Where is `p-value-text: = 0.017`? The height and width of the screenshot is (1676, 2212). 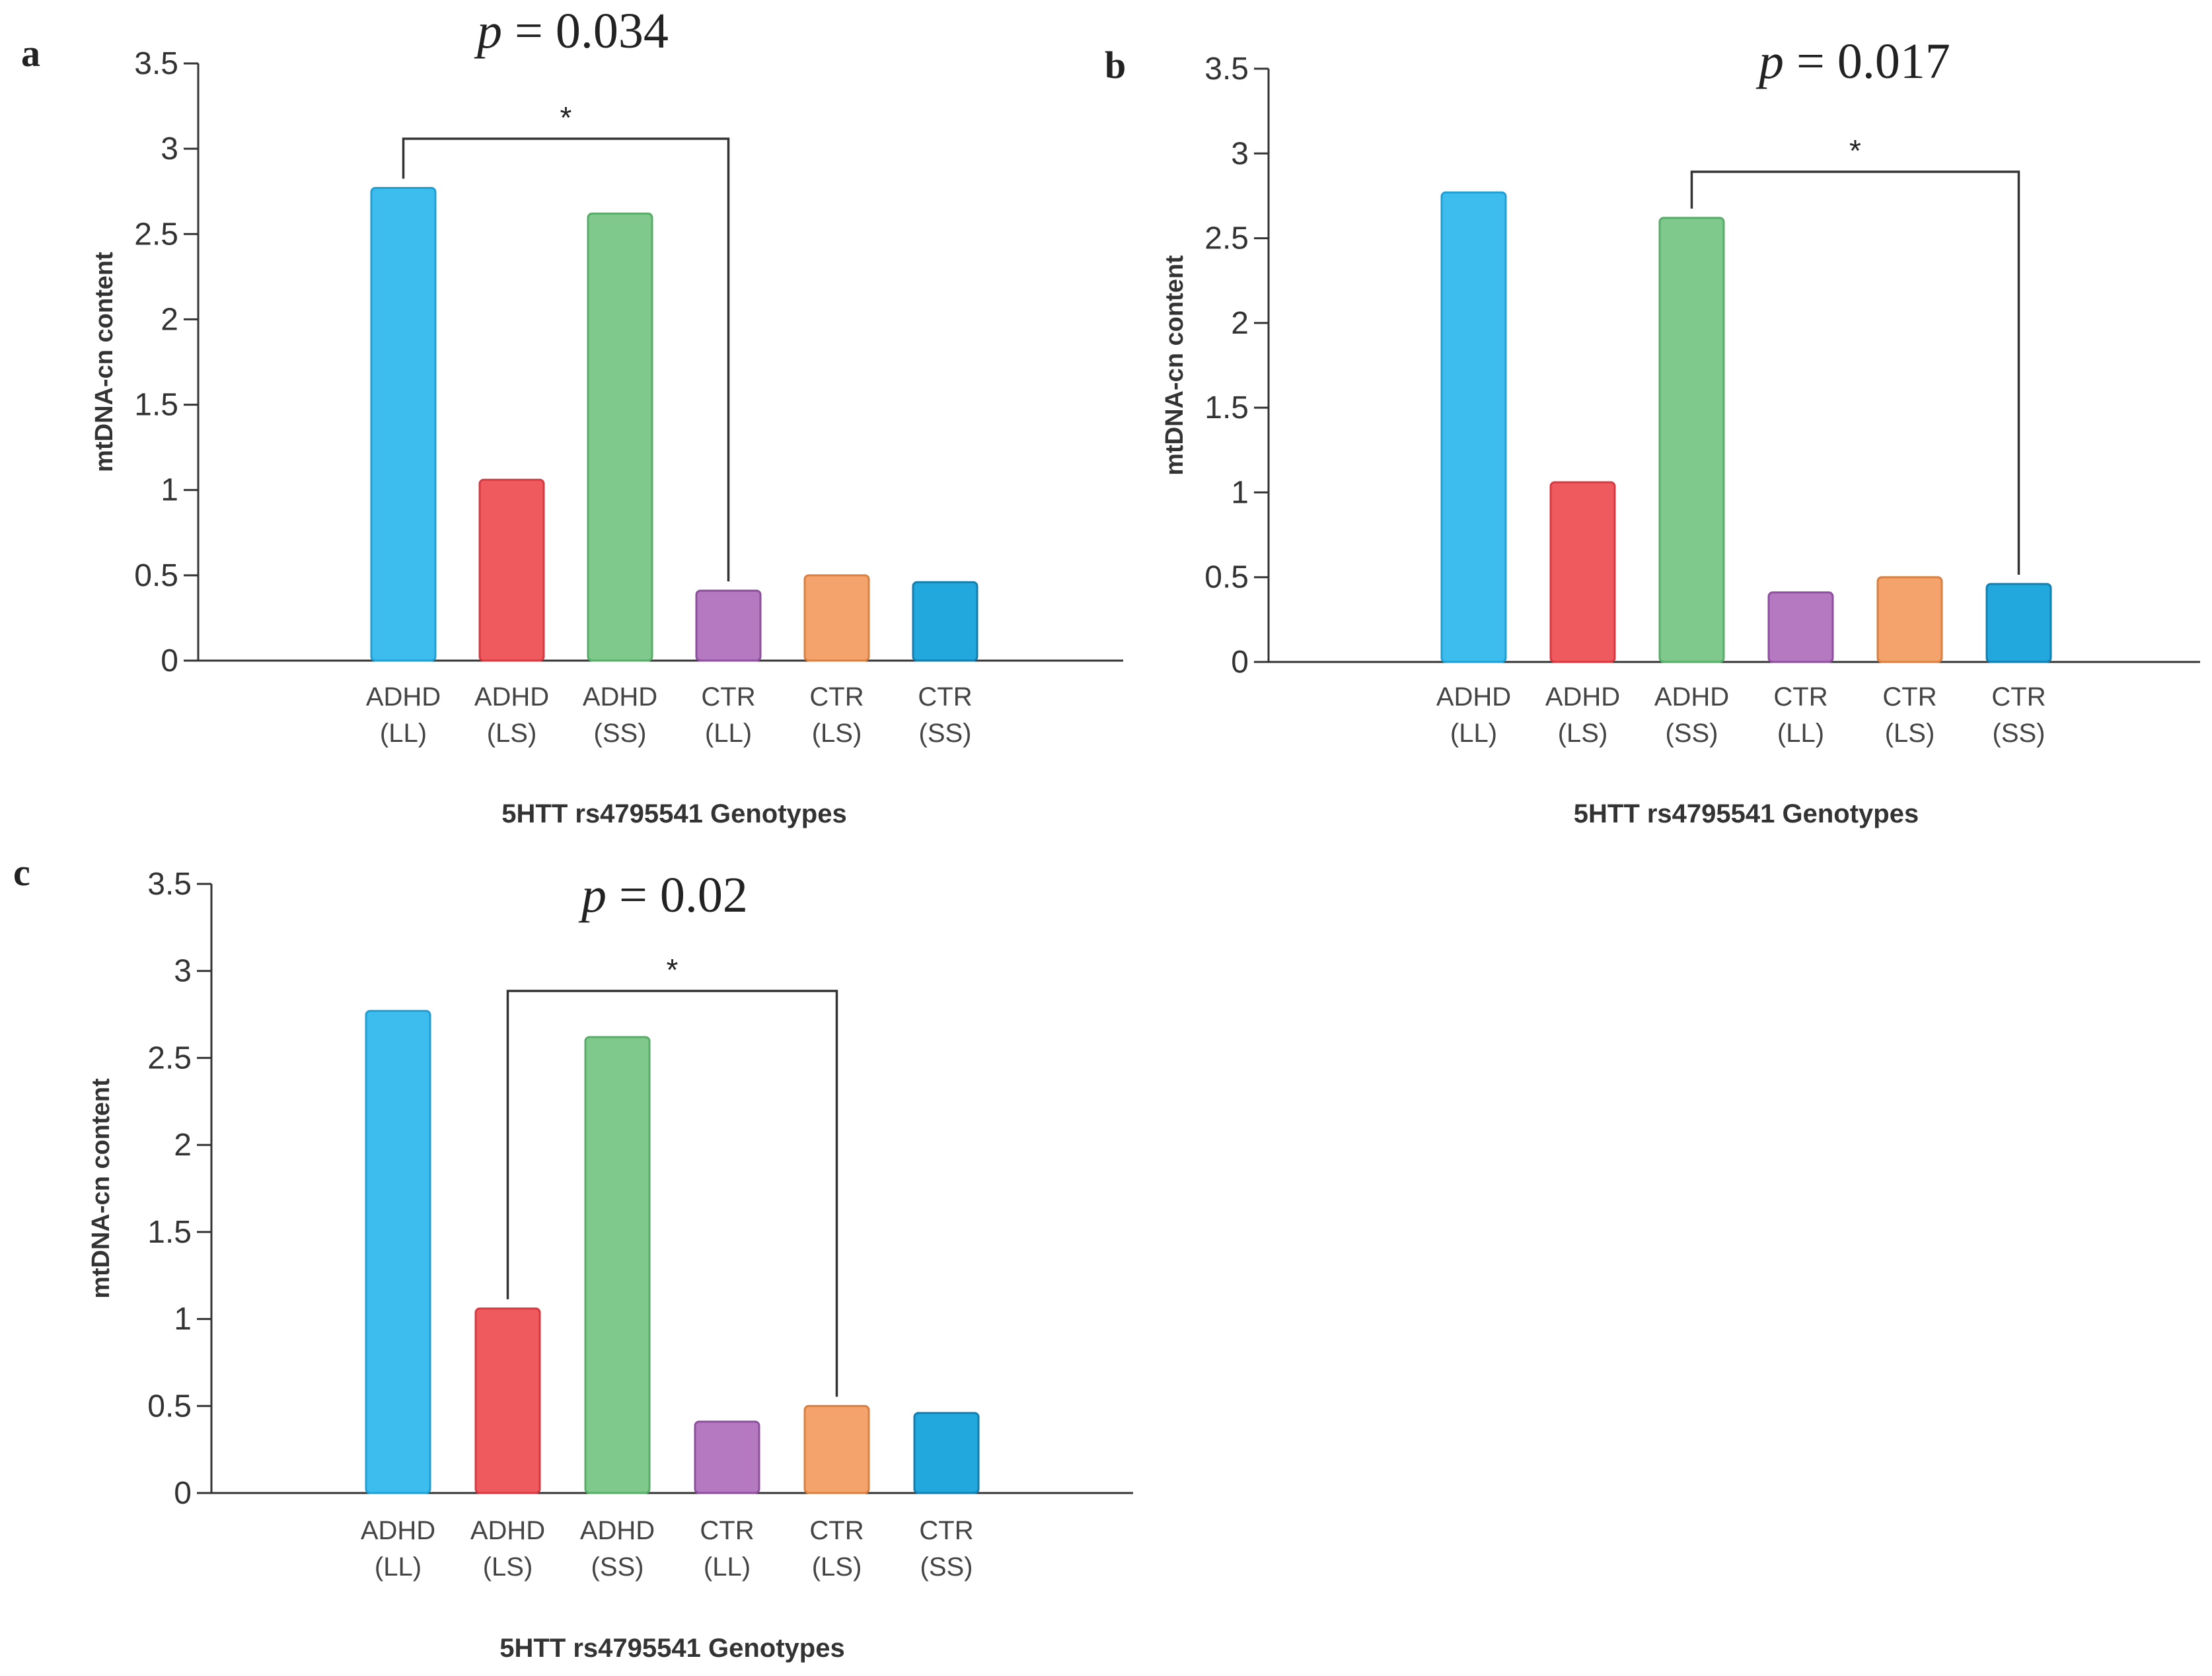 p-value-text: = 0.017 is located at coordinates (1867, 62).